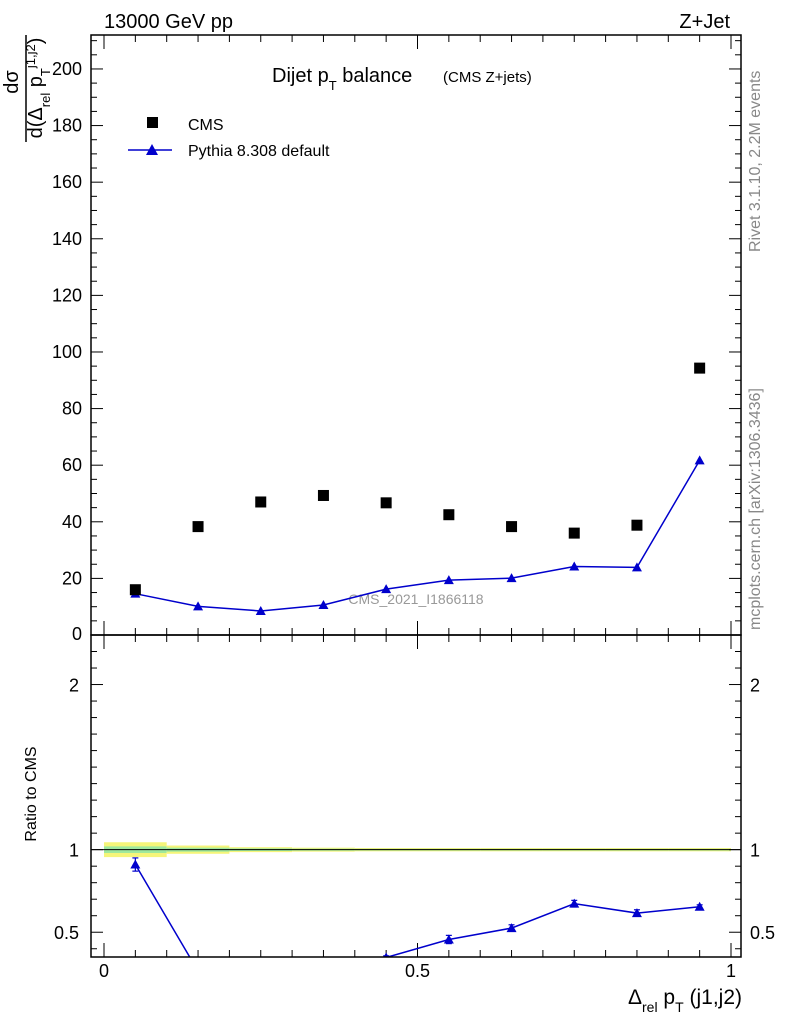  I want to click on y-tick-label: 140, so click(67, 239).